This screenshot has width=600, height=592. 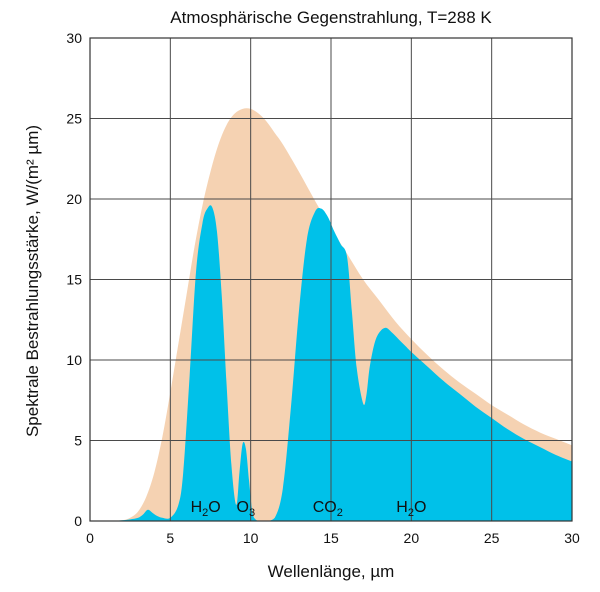 I want to click on y-tick-label: 30, so click(x=74, y=38).